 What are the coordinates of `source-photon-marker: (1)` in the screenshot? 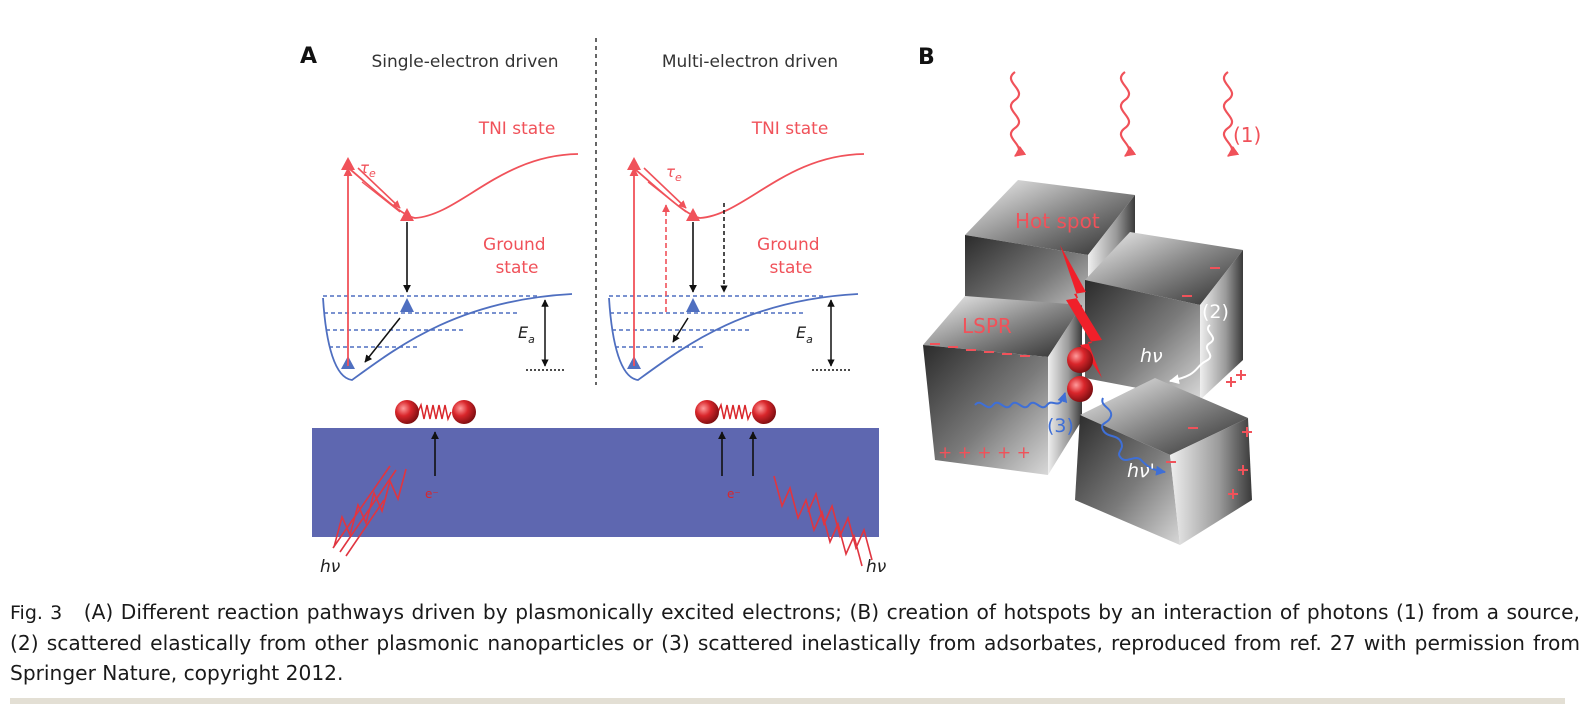 It's located at (1247, 135).